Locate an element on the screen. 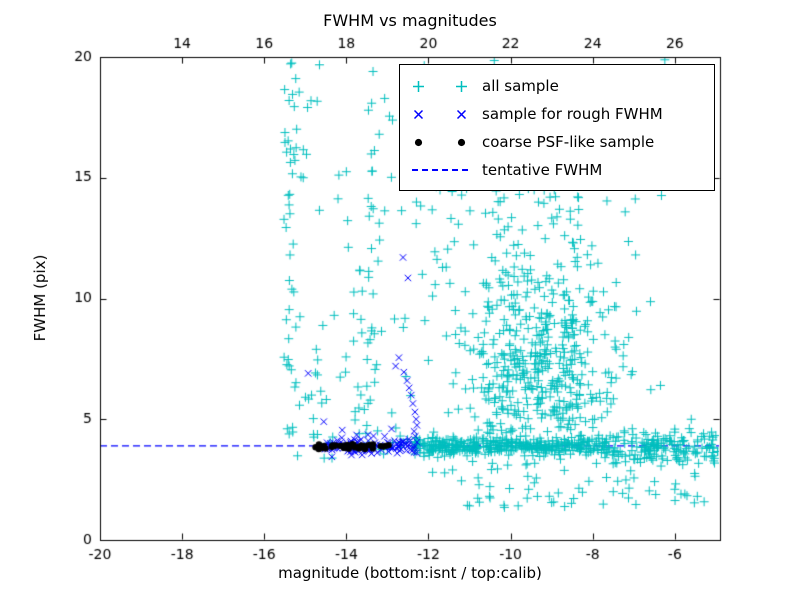  legend-item-all-sample: all sample is located at coordinates (557, 86).